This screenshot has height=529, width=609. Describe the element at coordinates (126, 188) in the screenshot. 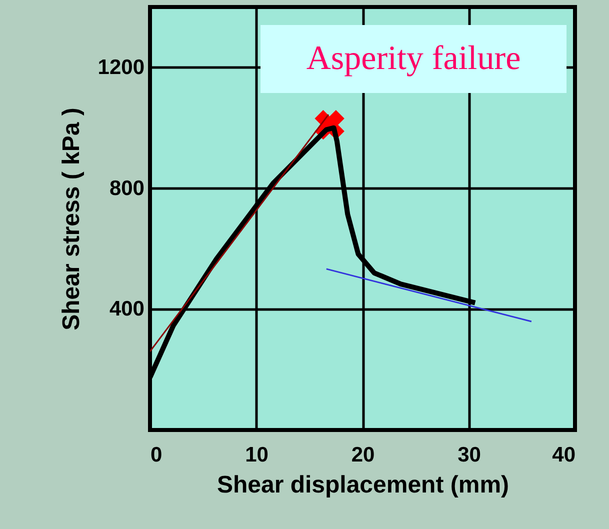

I see `y-tick-label: 800` at that location.